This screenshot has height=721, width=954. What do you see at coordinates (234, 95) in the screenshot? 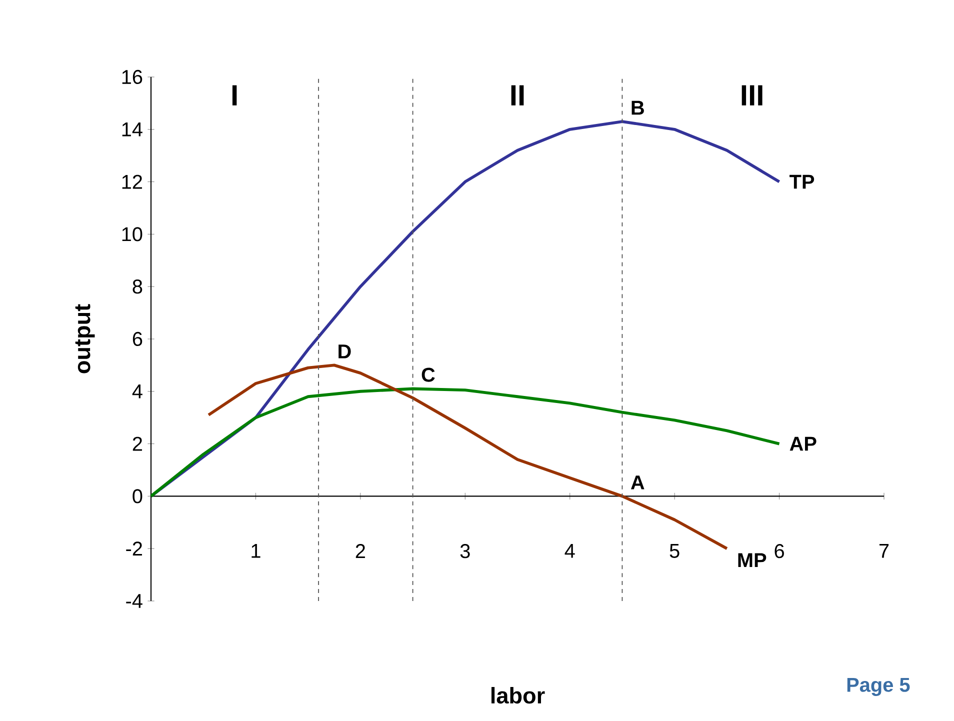
I see `annotation: I` at bounding box center [234, 95].